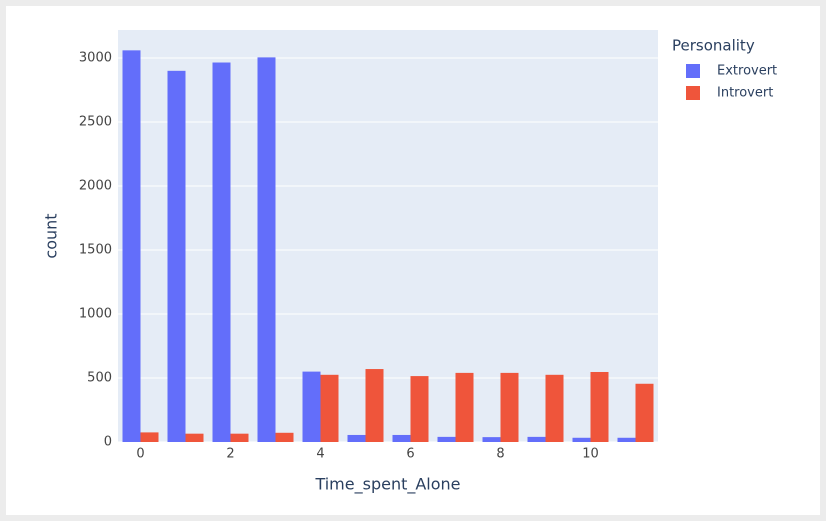  I want to click on y-tick-label: 1000, so click(95, 314).